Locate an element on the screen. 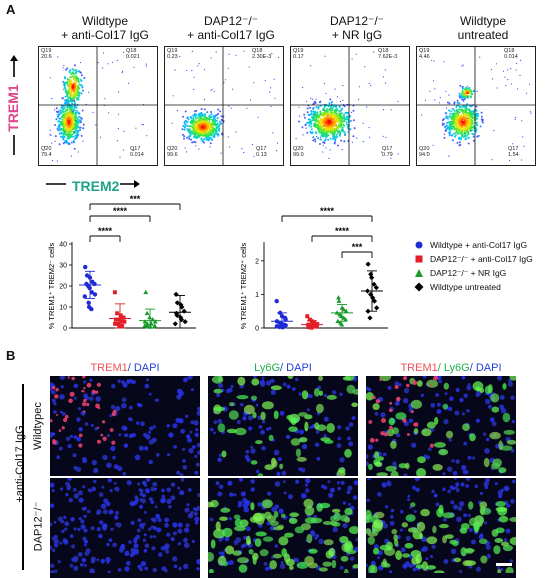  y-axis-label: % TREM1⁺ TREM2⁻ cells is located at coordinates (51, 286).